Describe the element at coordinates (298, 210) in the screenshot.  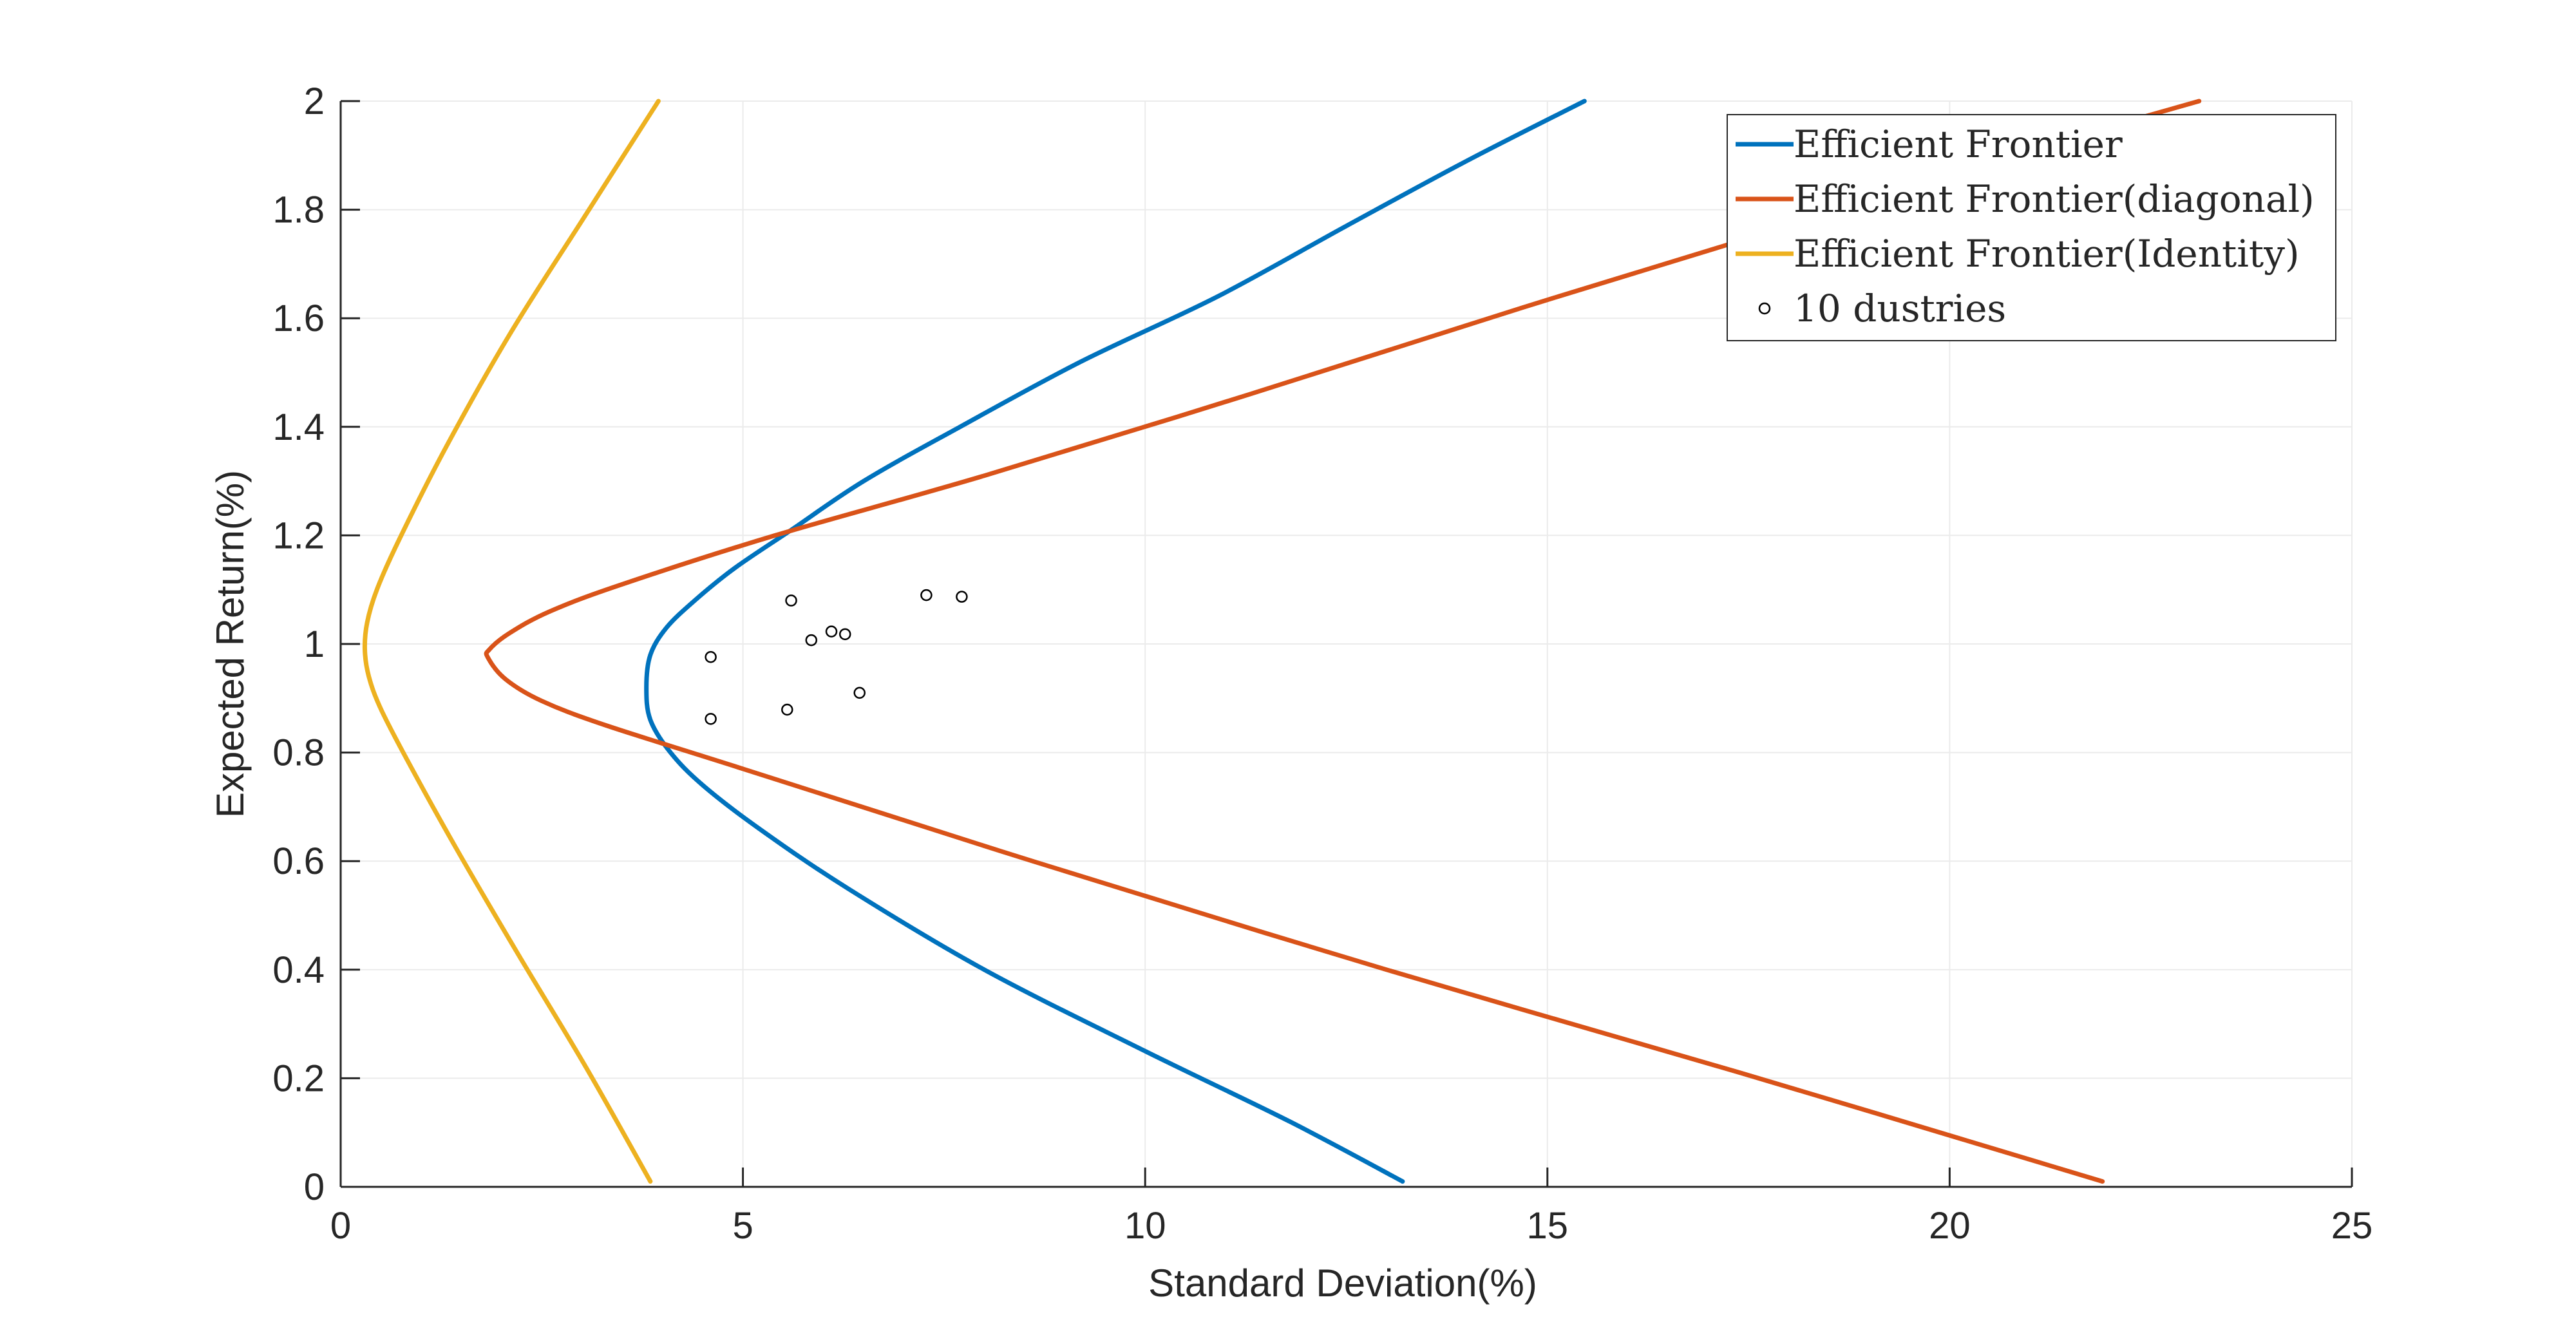
I see `y-tick-label: 1.8` at that location.